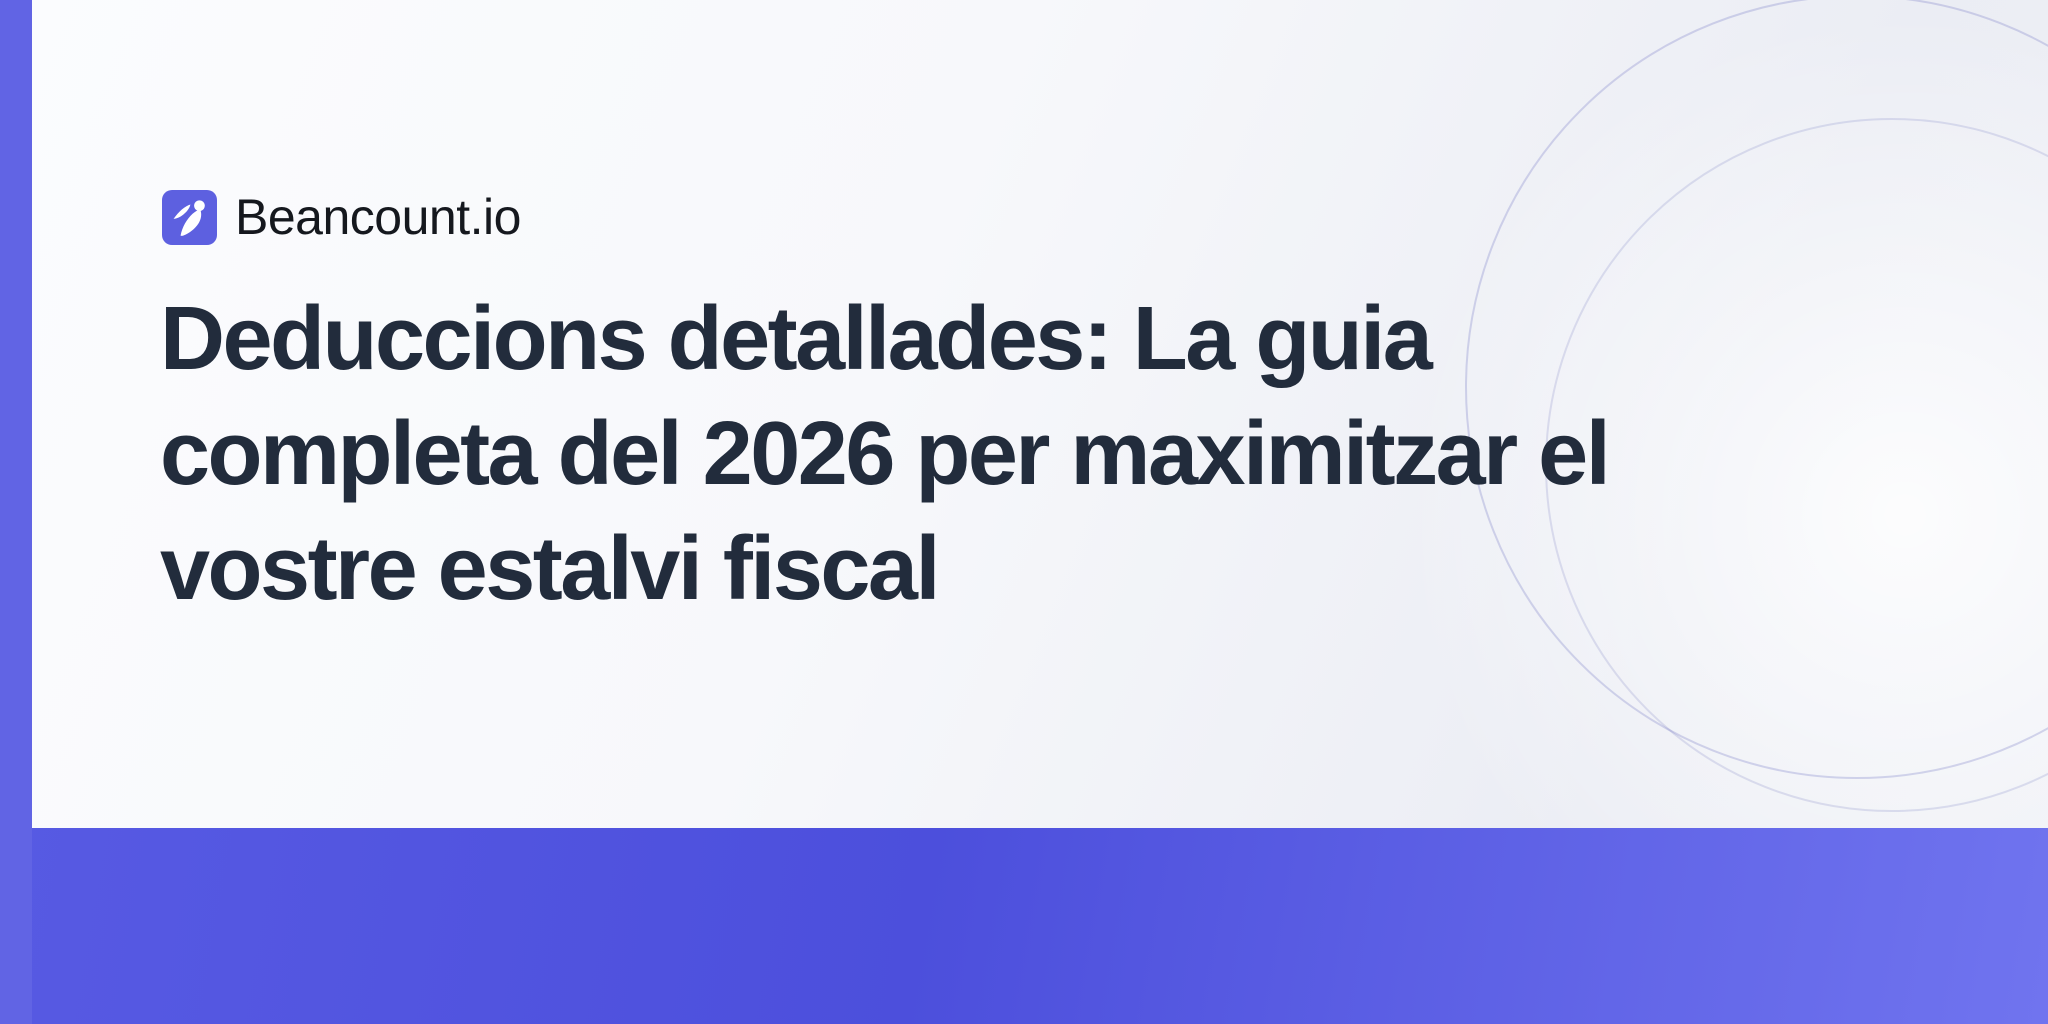  What do you see at coordinates (885, 454) in the screenshot?
I see `headline-line-2: completa del 2026 per maximitzar el` at bounding box center [885, 454].